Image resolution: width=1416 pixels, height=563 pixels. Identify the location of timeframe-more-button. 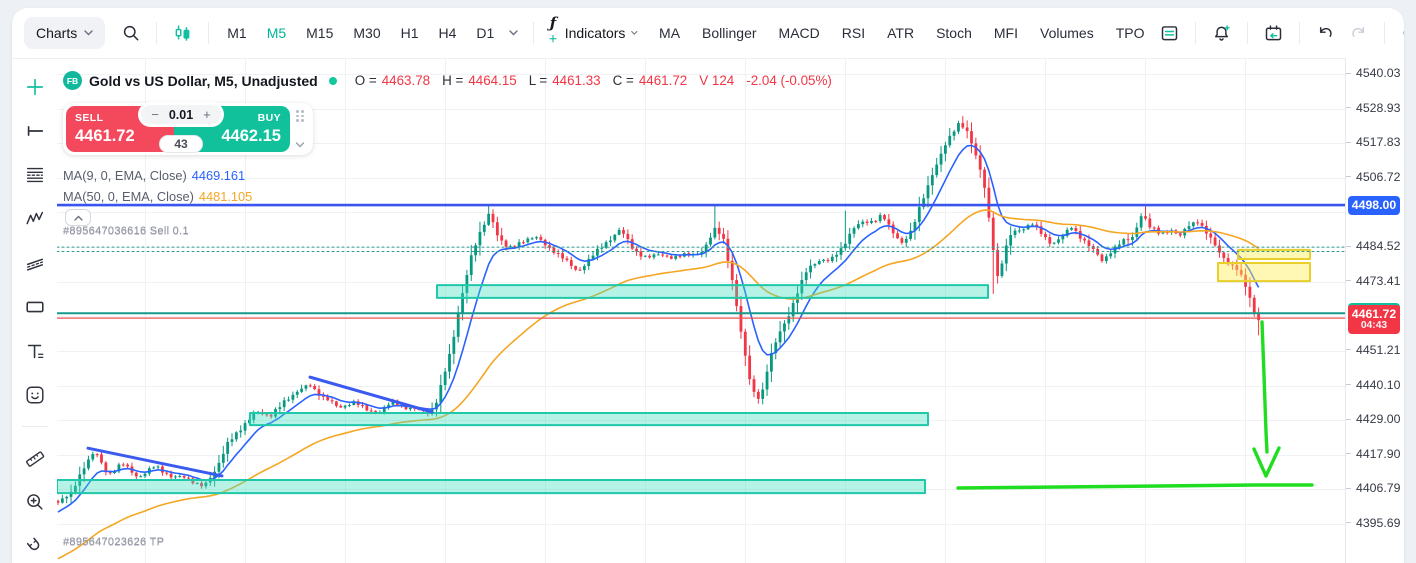
(513, 33).